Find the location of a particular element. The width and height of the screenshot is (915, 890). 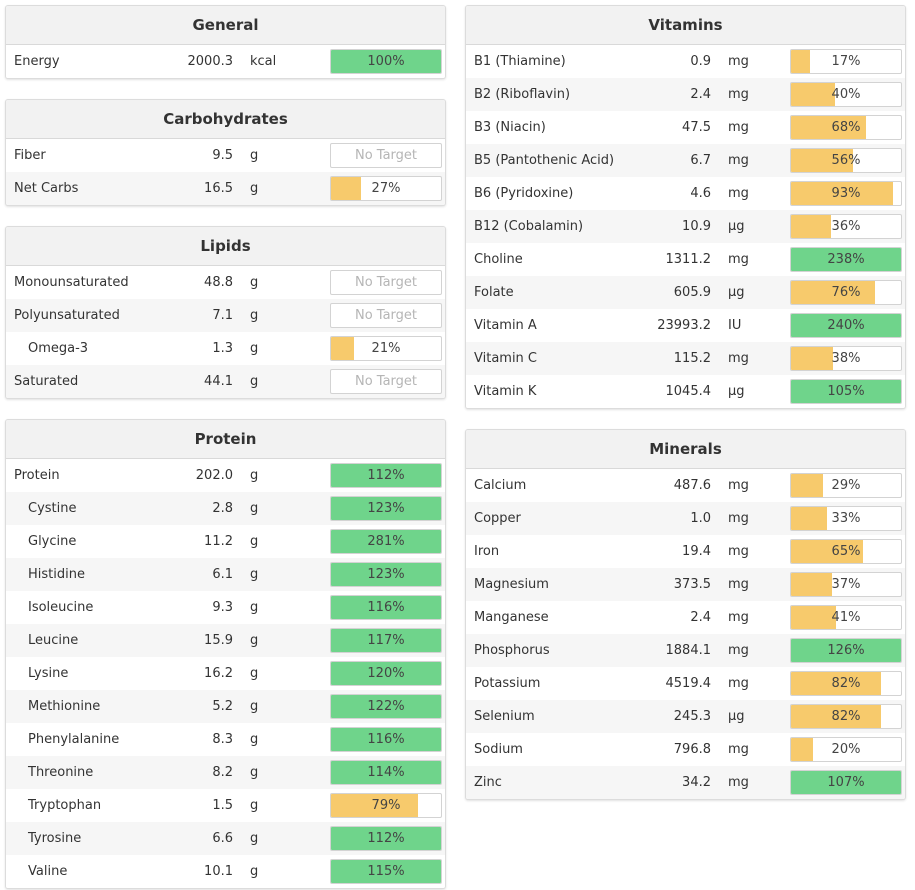

target-progress-bar: 40% is located at coordinates (846, 94).